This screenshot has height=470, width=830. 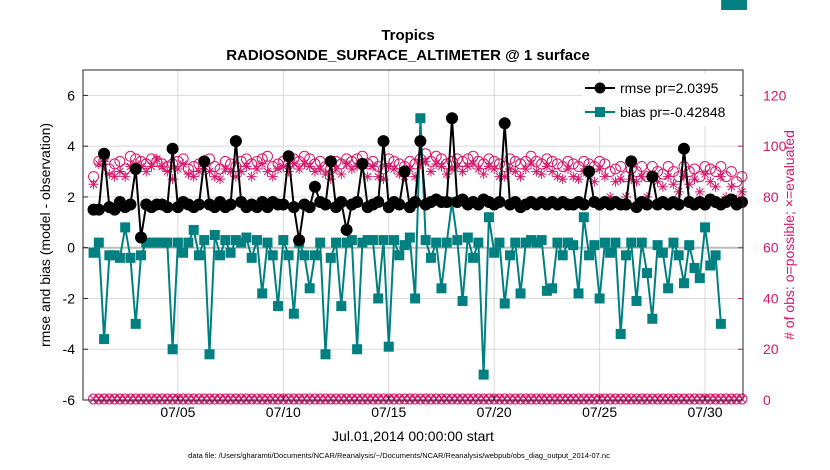 What do you see at coordinates (69, 400) in the screenshot?
I see `y-tick-label: -6` at bounding box center [69, 400].